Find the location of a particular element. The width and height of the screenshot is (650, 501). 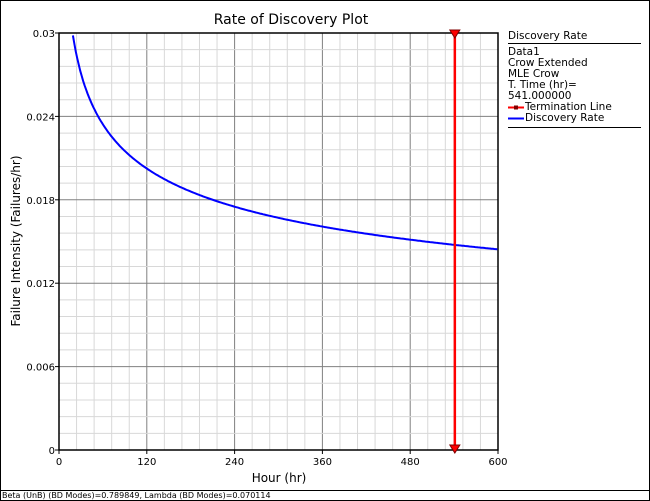

x-tick-label: 240 is located at coordinates (234, 462).